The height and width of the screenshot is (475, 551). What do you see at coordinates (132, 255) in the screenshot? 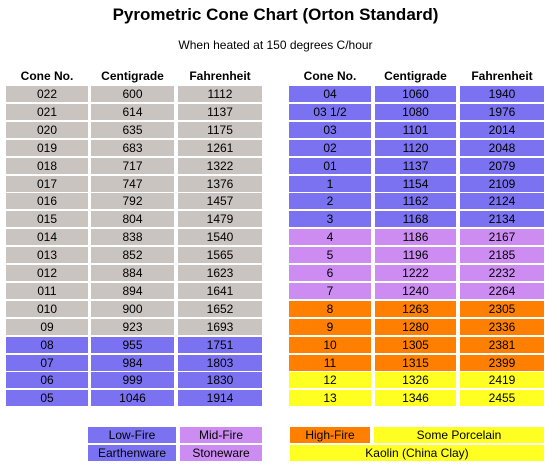
I see `table-cell: 852` at bounding box center [132, 255].